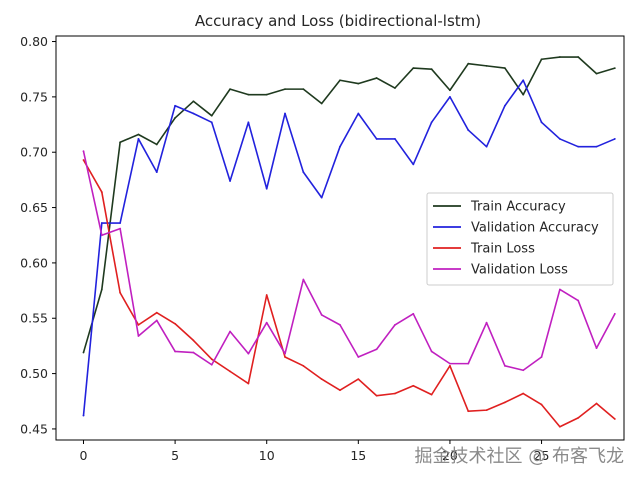 Image resolution: width=640 pixels, height=480 pixels. I want to click on legend-box, so click(520, 239).